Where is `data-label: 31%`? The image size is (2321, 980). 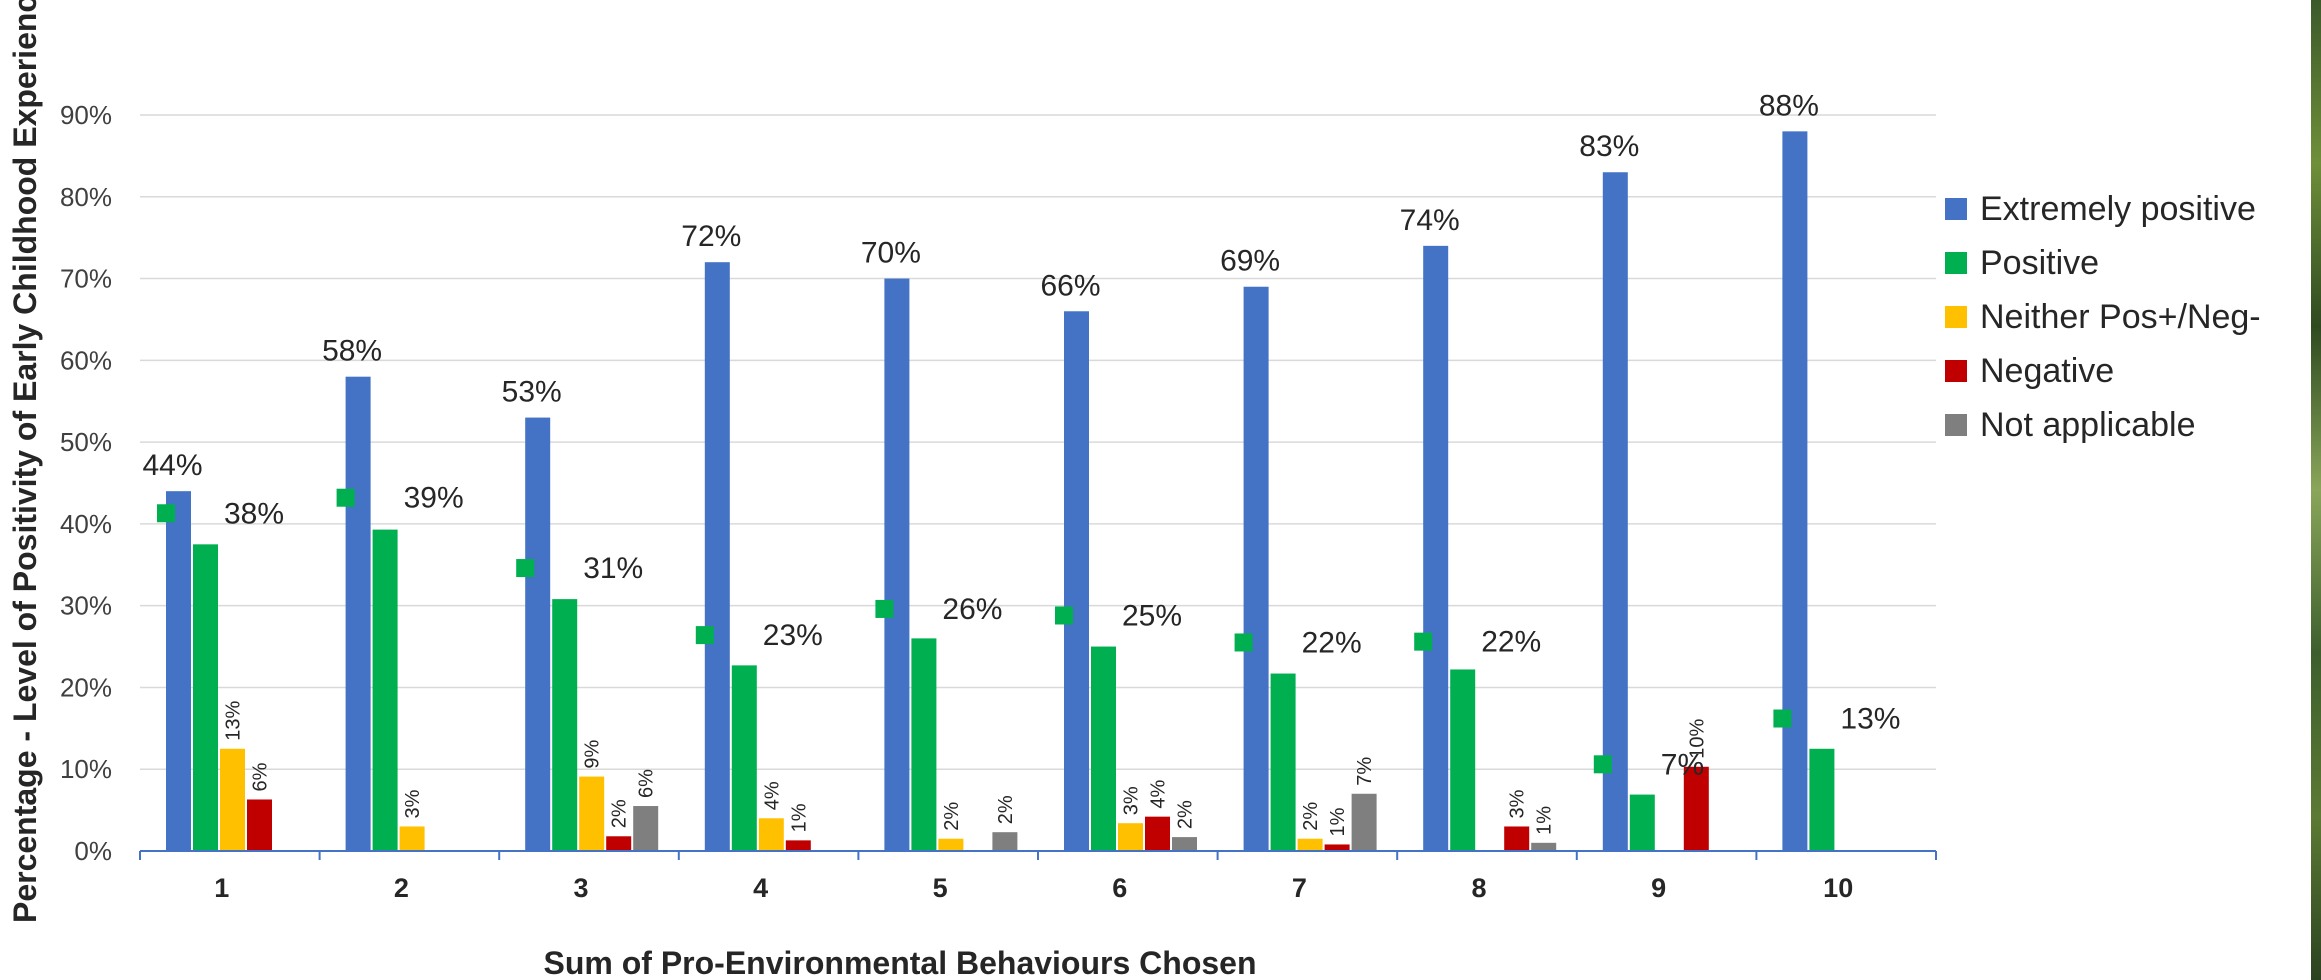 data-label: 31% is located at coordinates (613, 568).